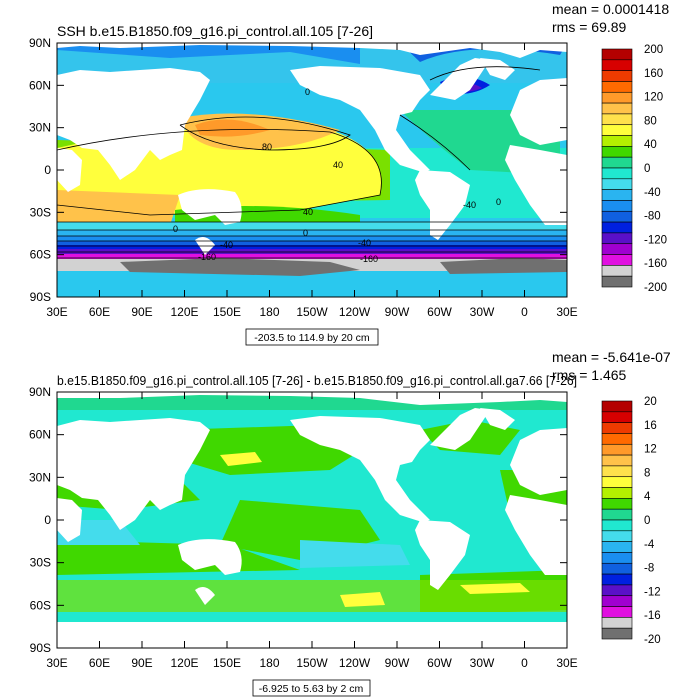  Describe the element at coordinates (652, 217) in the screenshot. I see `colorbar-label: -80` at that location.